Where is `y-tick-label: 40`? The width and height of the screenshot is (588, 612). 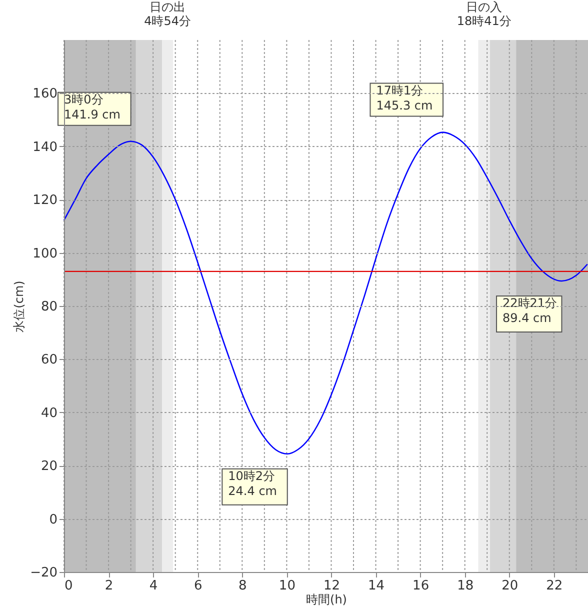 y-tick-label: 40 is located at coordinates (49, 413).